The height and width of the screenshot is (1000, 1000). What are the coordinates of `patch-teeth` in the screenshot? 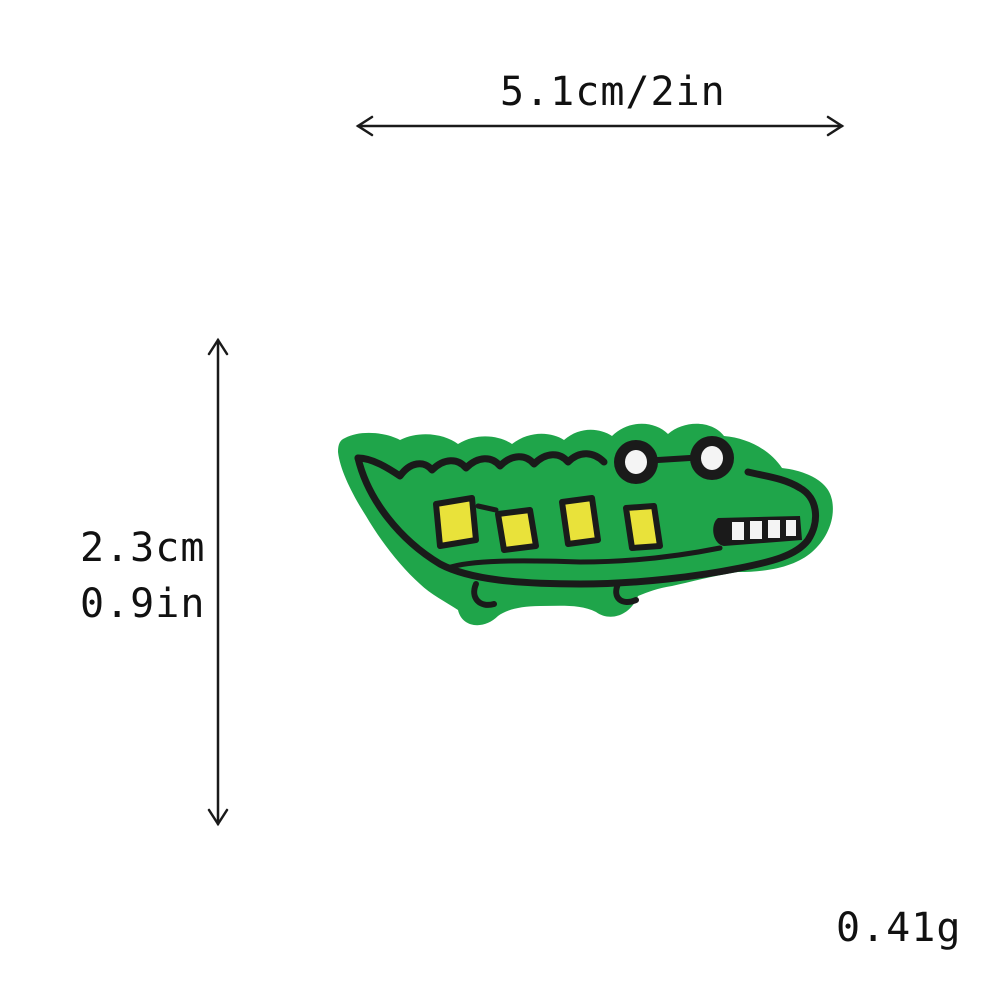 It's located at (757, 531).